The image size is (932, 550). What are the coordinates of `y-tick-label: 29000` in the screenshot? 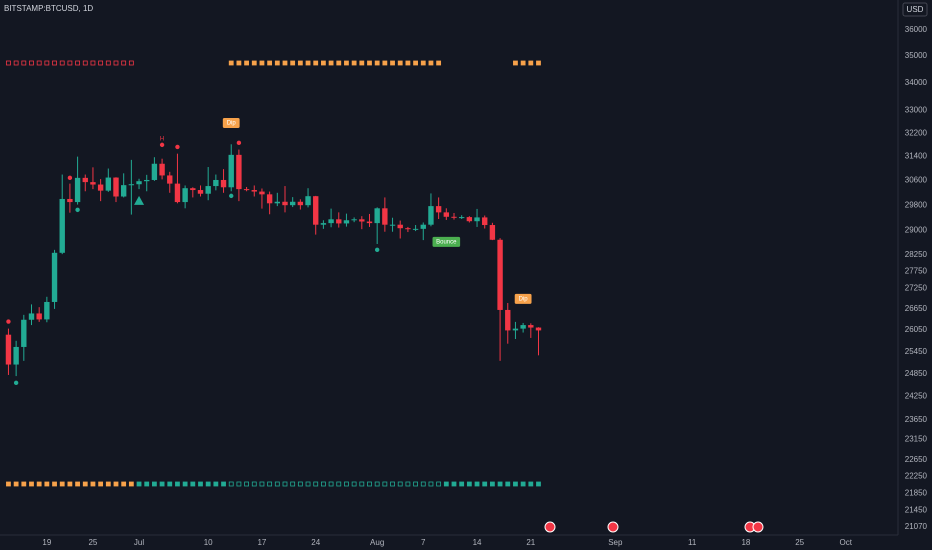 It's located at (916, 230).